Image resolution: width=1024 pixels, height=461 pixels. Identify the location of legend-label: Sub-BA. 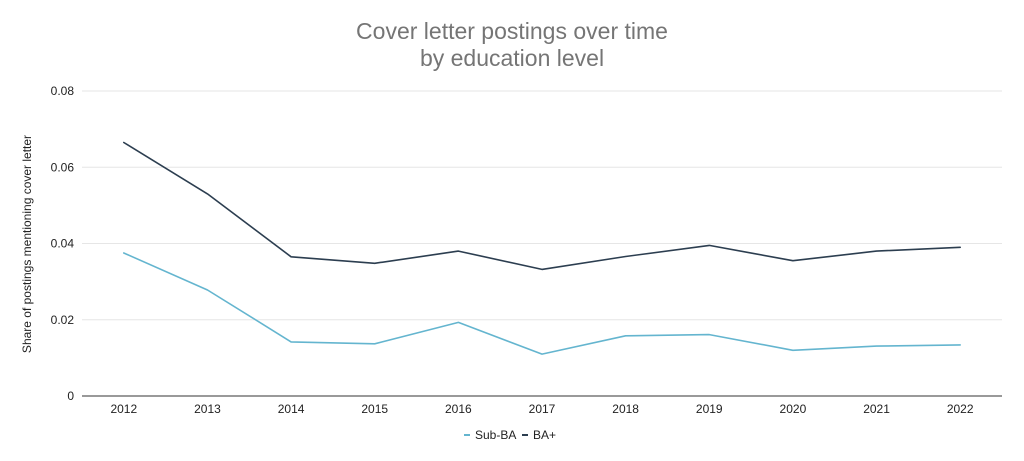
(495, 435).